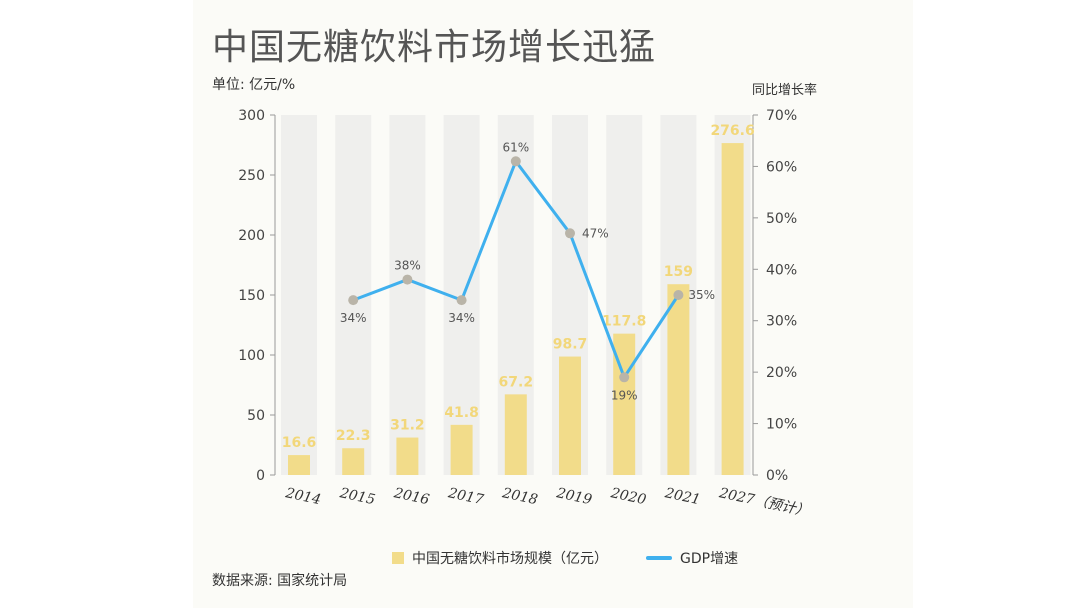 This screenshot has width=1080, height=608. I want to click on bar-value-label: 276.6, so click(732, 131).